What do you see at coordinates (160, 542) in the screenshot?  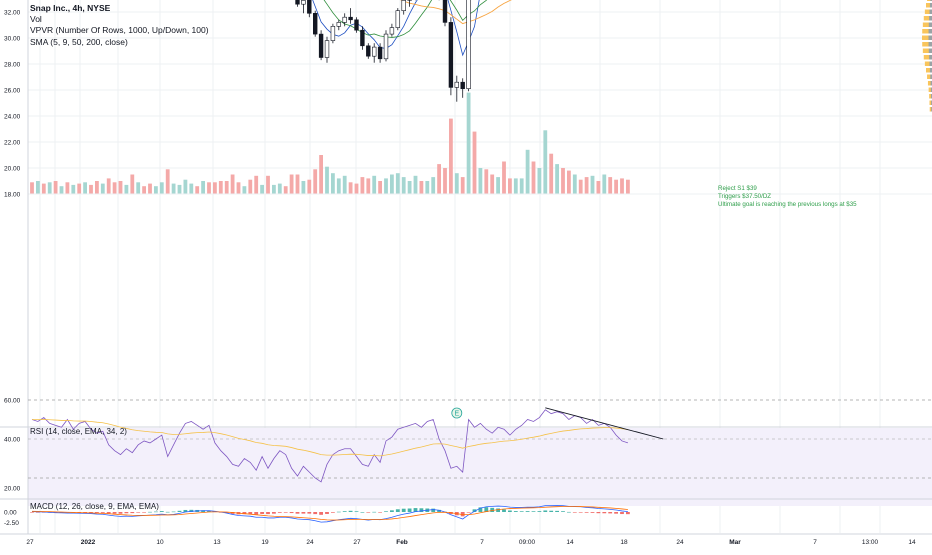 I see `time-tick-label: 10` at bounding box center [160, 542].